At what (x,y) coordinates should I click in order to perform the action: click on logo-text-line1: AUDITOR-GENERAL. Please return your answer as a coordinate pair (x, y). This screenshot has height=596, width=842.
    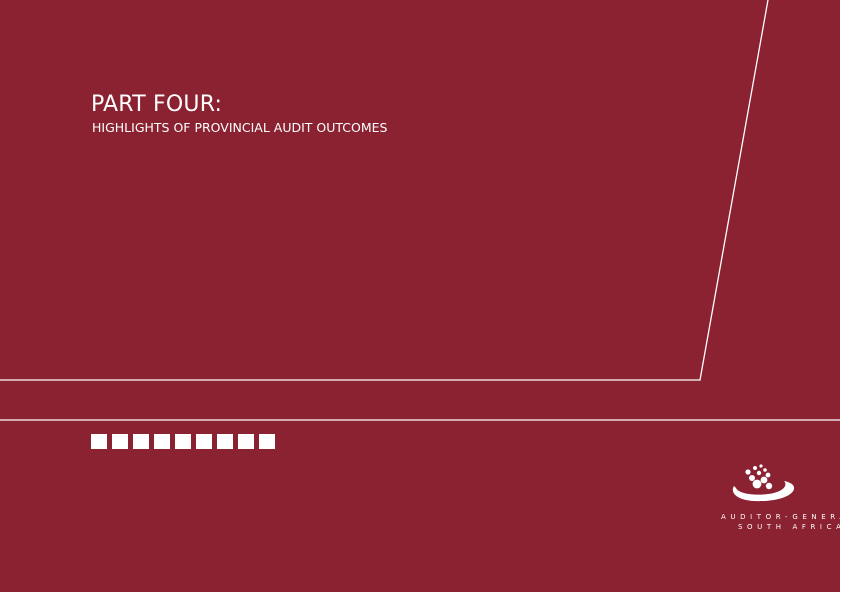
    Looking at the image, I should click on (781, 517).